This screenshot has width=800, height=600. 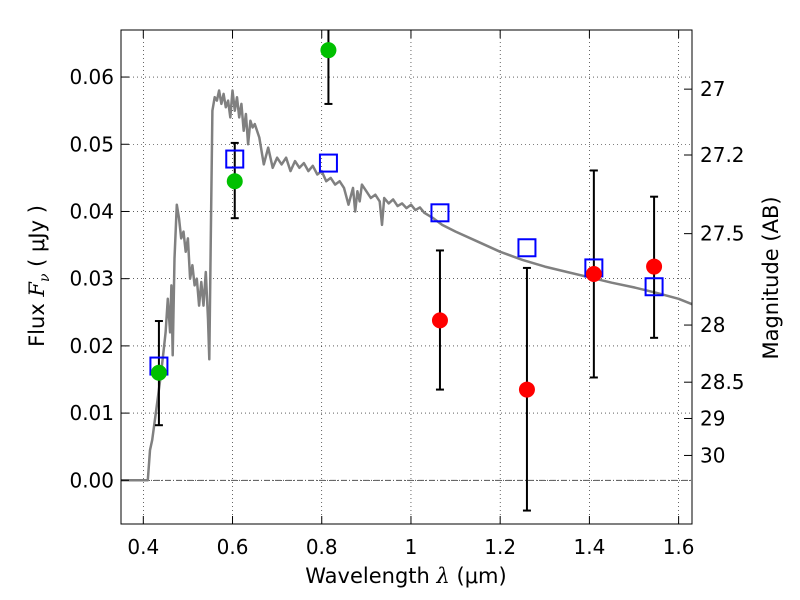 What do you see at coordinates (589, 547) in the screenshot?
I see `x-tick-label: 1.4` at bounding box center [589, 547].